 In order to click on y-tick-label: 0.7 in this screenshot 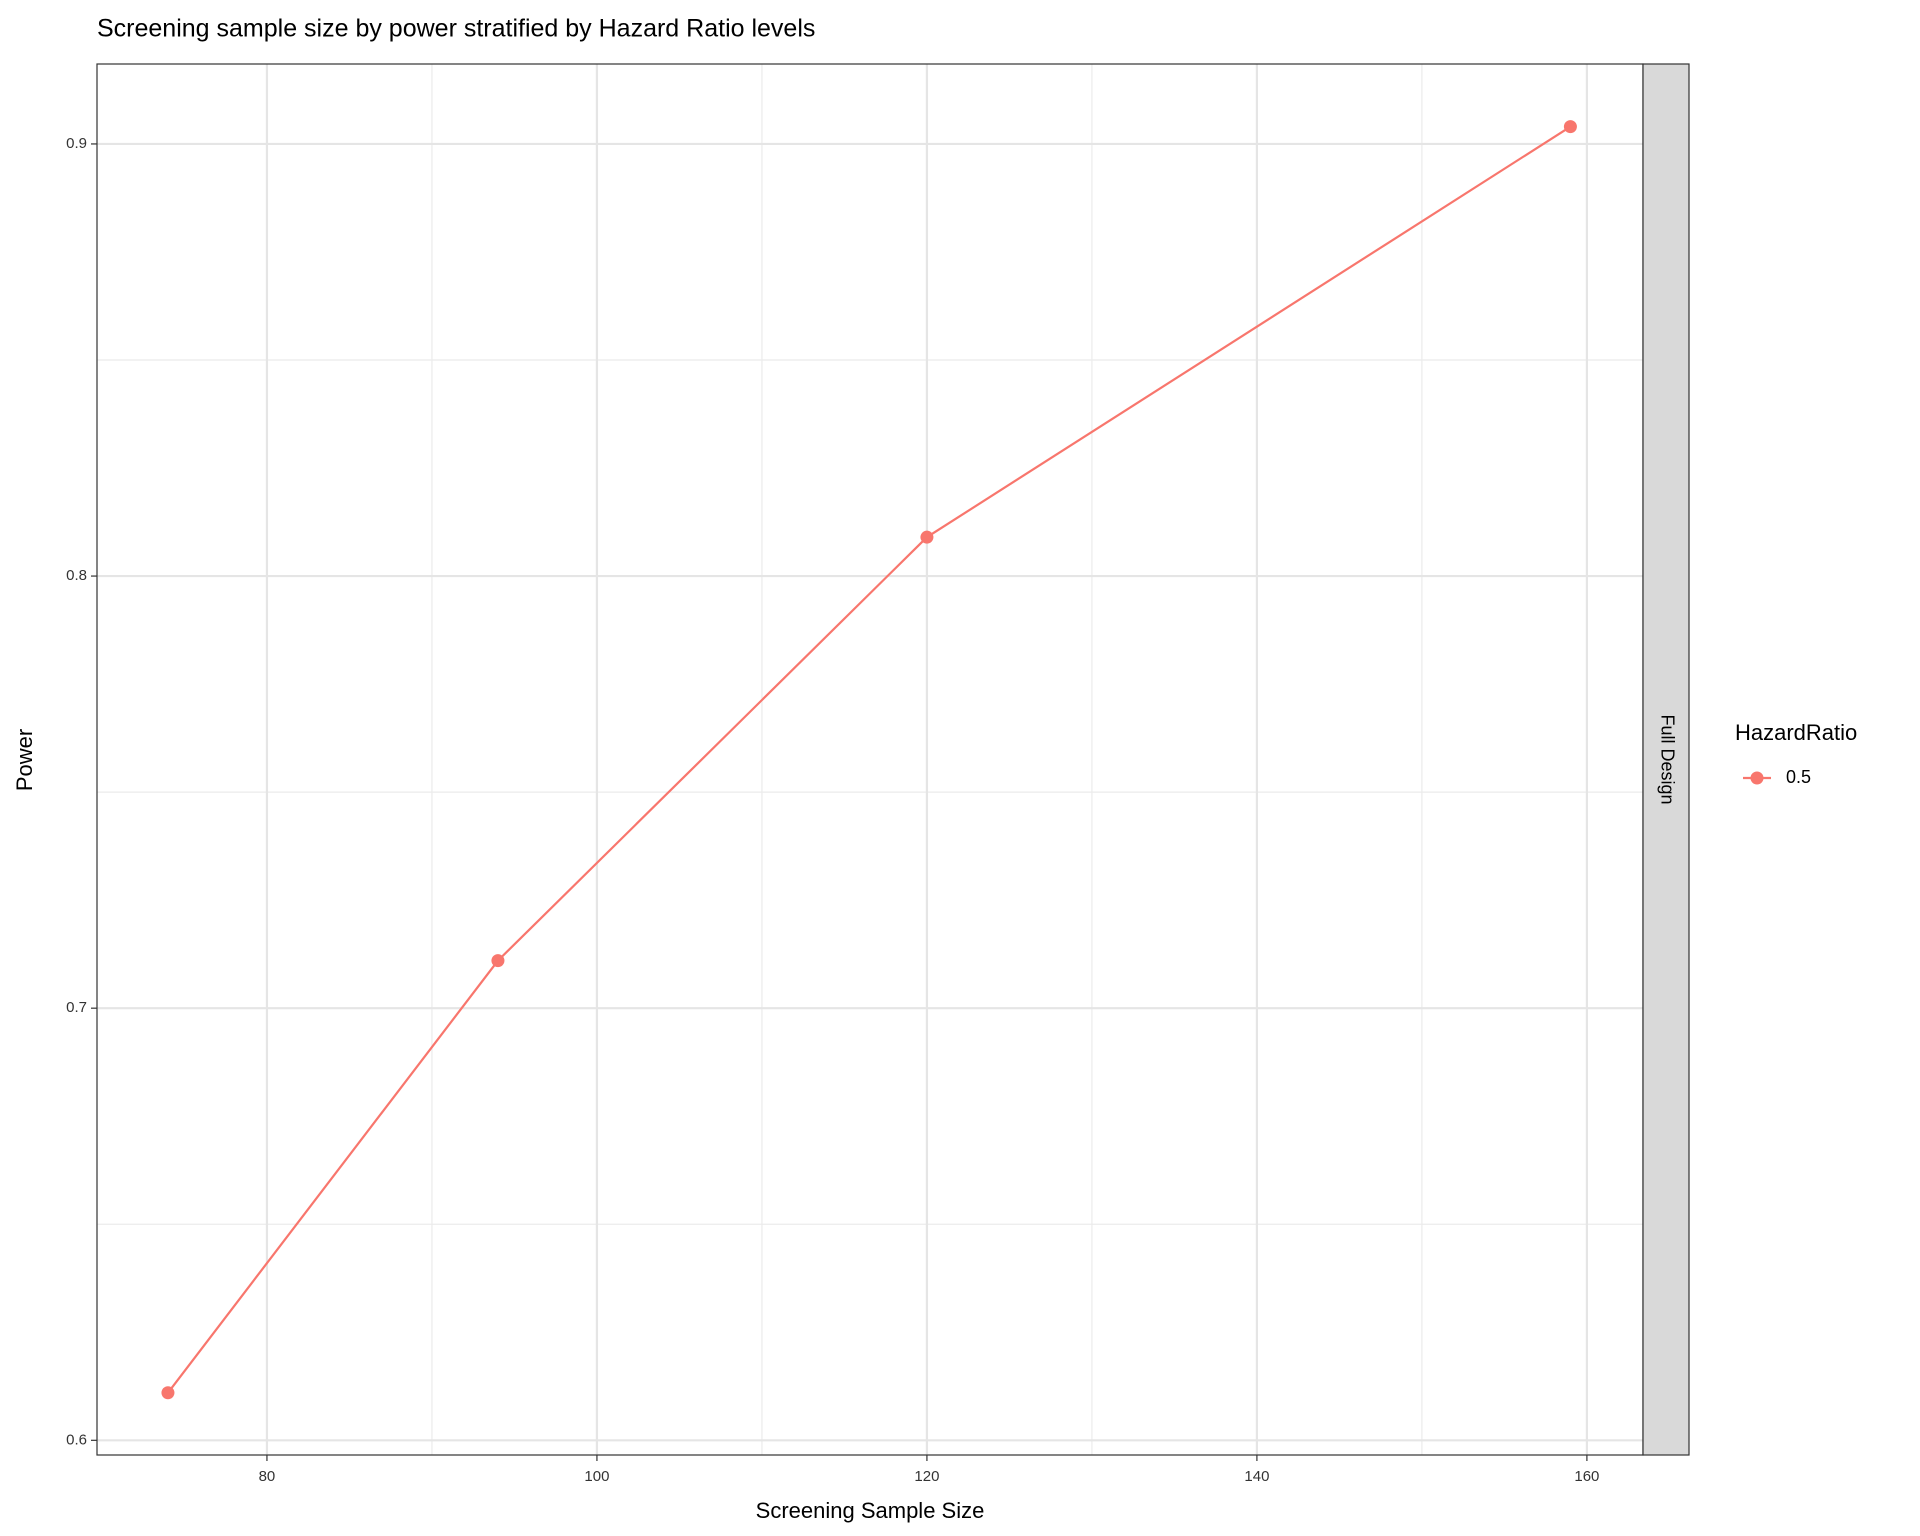, I will do `click(76, 1007)`.